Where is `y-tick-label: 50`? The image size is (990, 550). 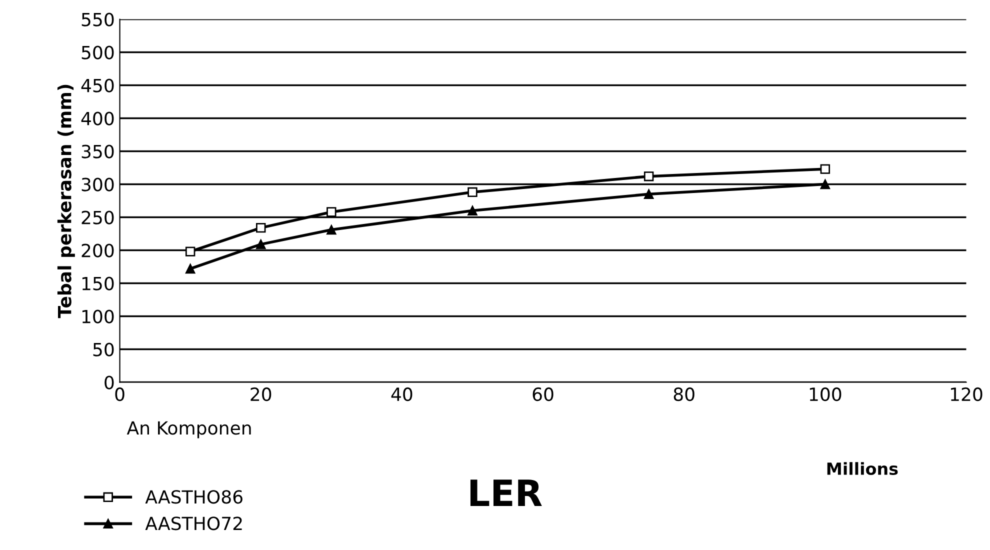
y-tick-label: 50 is located at coordinates (103, 349).